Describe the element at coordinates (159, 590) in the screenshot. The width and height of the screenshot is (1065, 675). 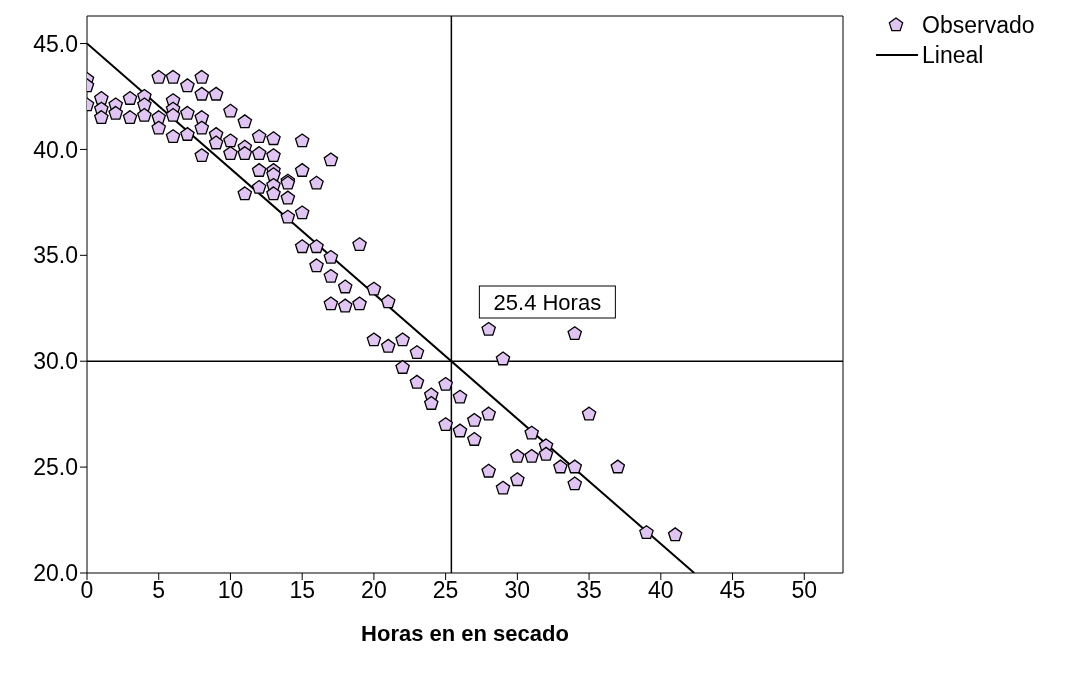
I see `x-tick-label: 5` at that location.